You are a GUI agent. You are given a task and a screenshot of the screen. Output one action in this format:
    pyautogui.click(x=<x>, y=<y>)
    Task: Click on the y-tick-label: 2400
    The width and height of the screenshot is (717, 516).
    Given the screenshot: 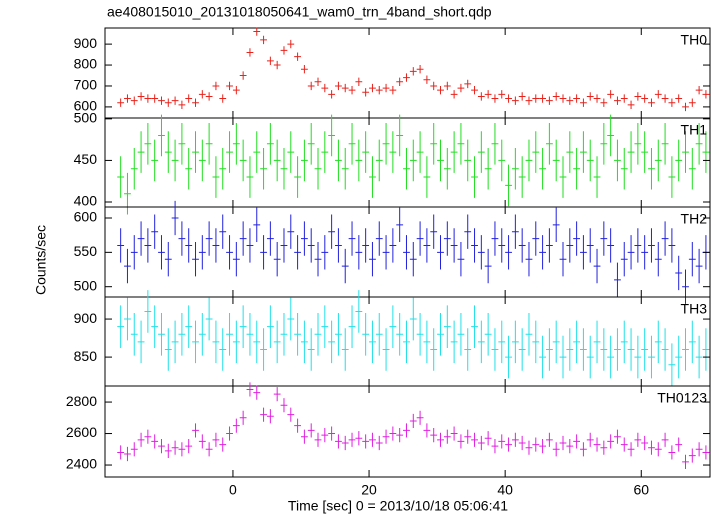 What is the action you would take?
    pyautogui.click(x=81, y=464)
    